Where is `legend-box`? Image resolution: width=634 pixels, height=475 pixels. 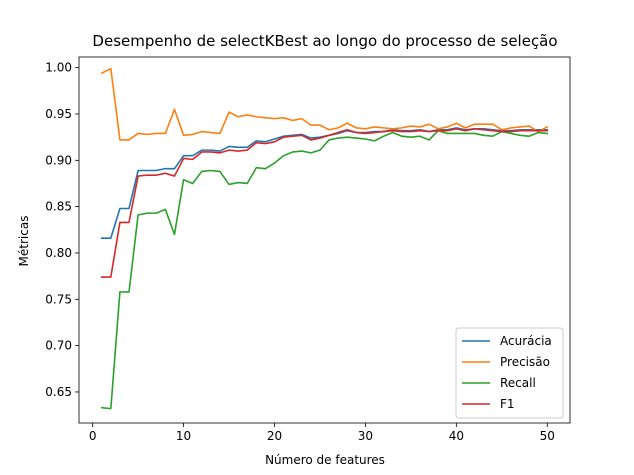 legend-box is located at coordinates (509, 373).